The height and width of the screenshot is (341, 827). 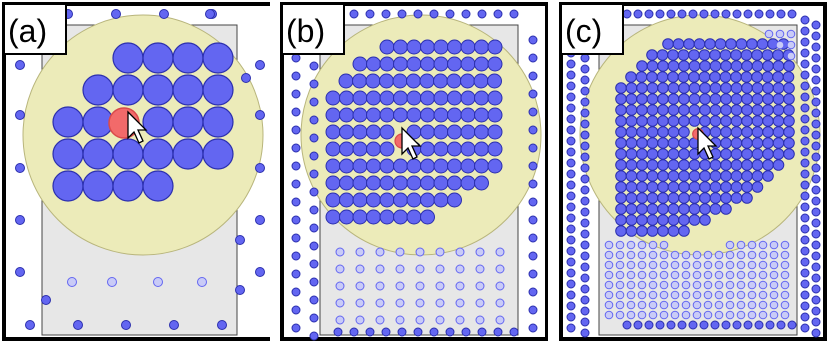 I want to click on panel-b-label: (b), so click(x=305, y=31).